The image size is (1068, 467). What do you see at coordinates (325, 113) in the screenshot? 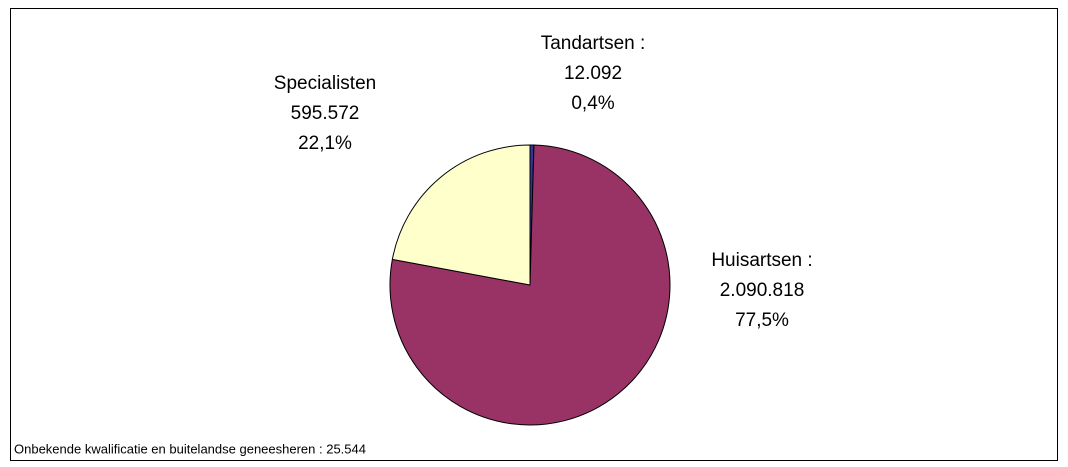
I see `slice-value-label: 595.572` at bounding box center [325, 113].